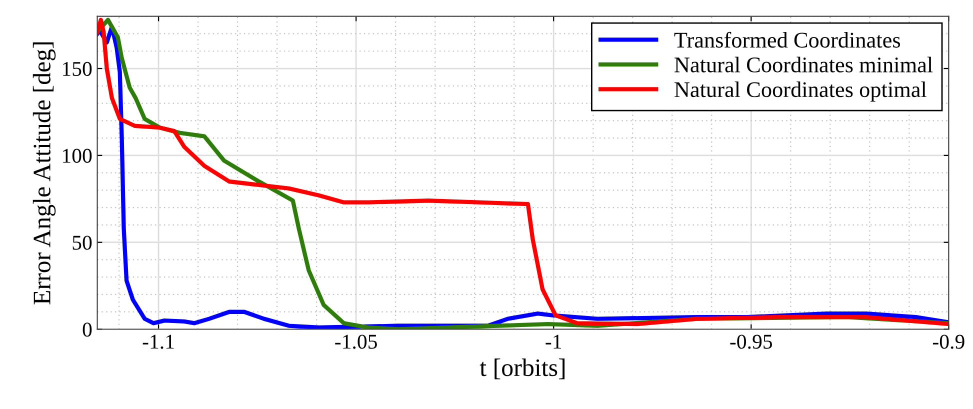 The image size is (973, 409). I want to click on legend-label: Natural Coordinates optimal, so click(800, 92).